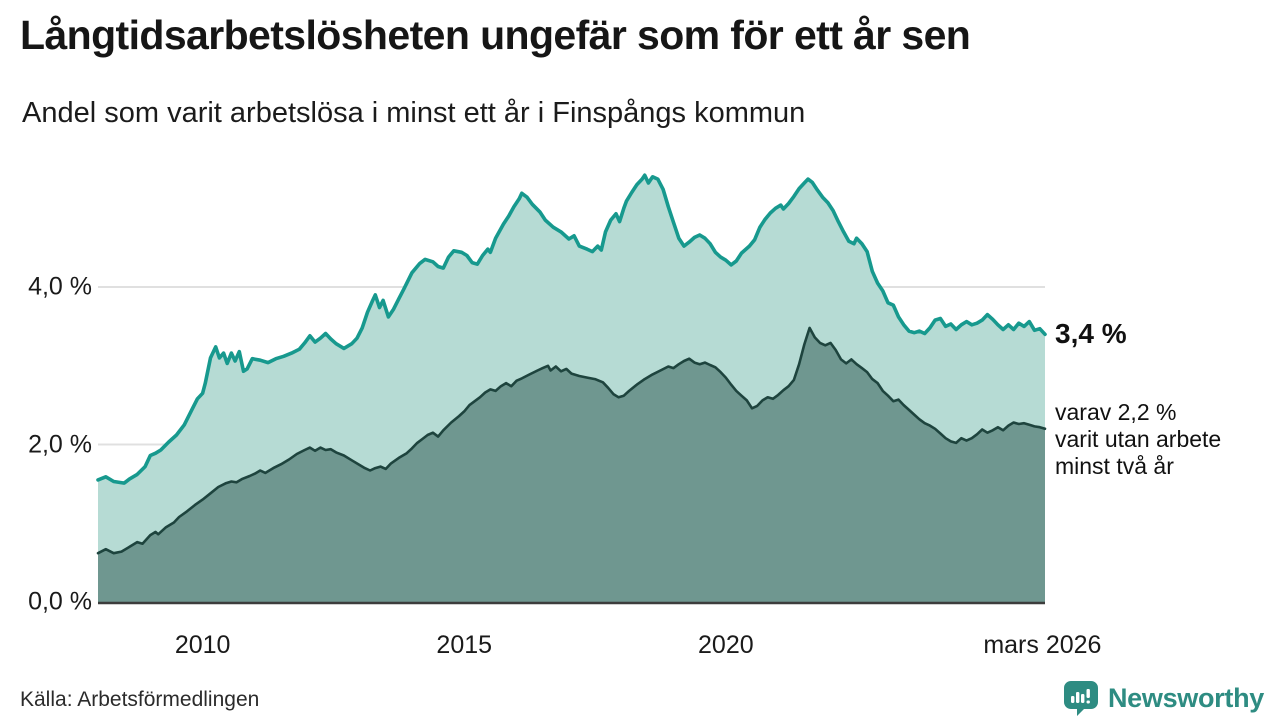 This screenshot has width=1280, height=720. Describe the element at coordinates (60, 286) in the screenshot. I see `y-tick-label: 4,0 %` at that location.